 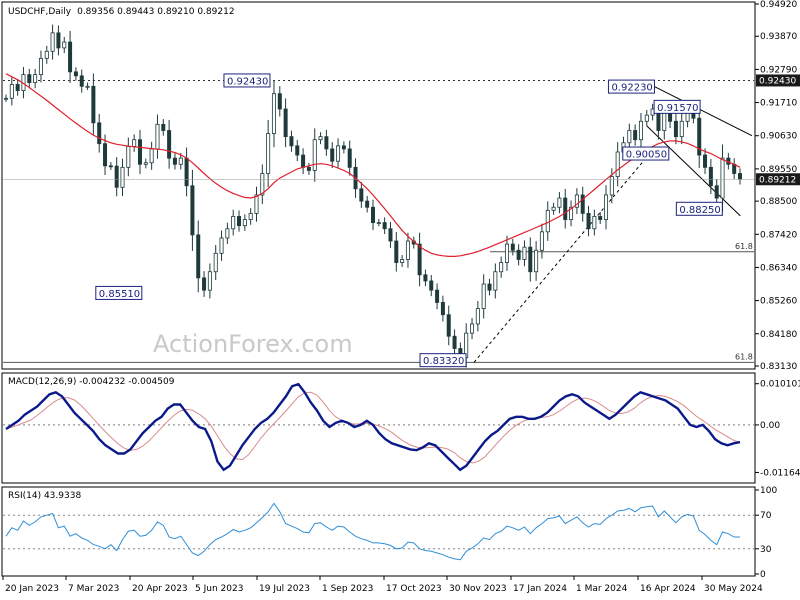 What do you see at coordinates (219, 589) in the screenshot?
I see `date-tick-label: 5 Jun 2023` at bounding box center [219, 589].